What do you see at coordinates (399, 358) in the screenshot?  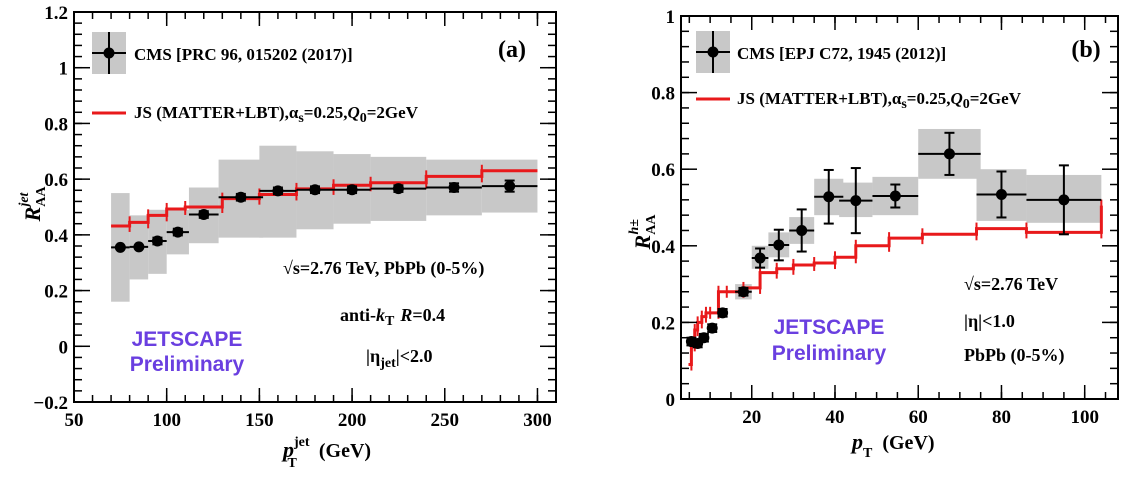 I see `a-eta-annotation: |ηjet|<2.0` at bounding box center [399, 358].